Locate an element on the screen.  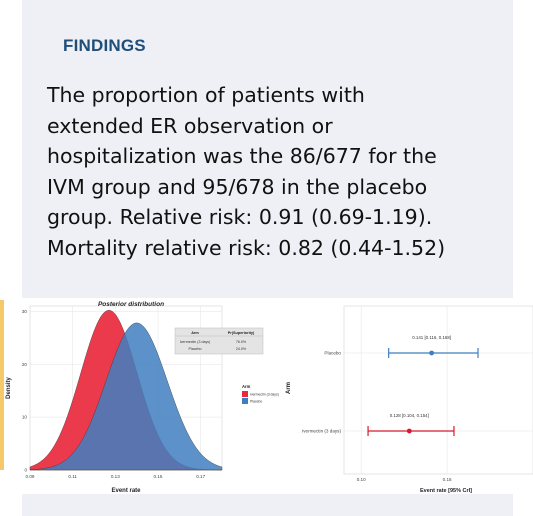
density-y-tick-label: 30 is located at coordinates (25, 311).